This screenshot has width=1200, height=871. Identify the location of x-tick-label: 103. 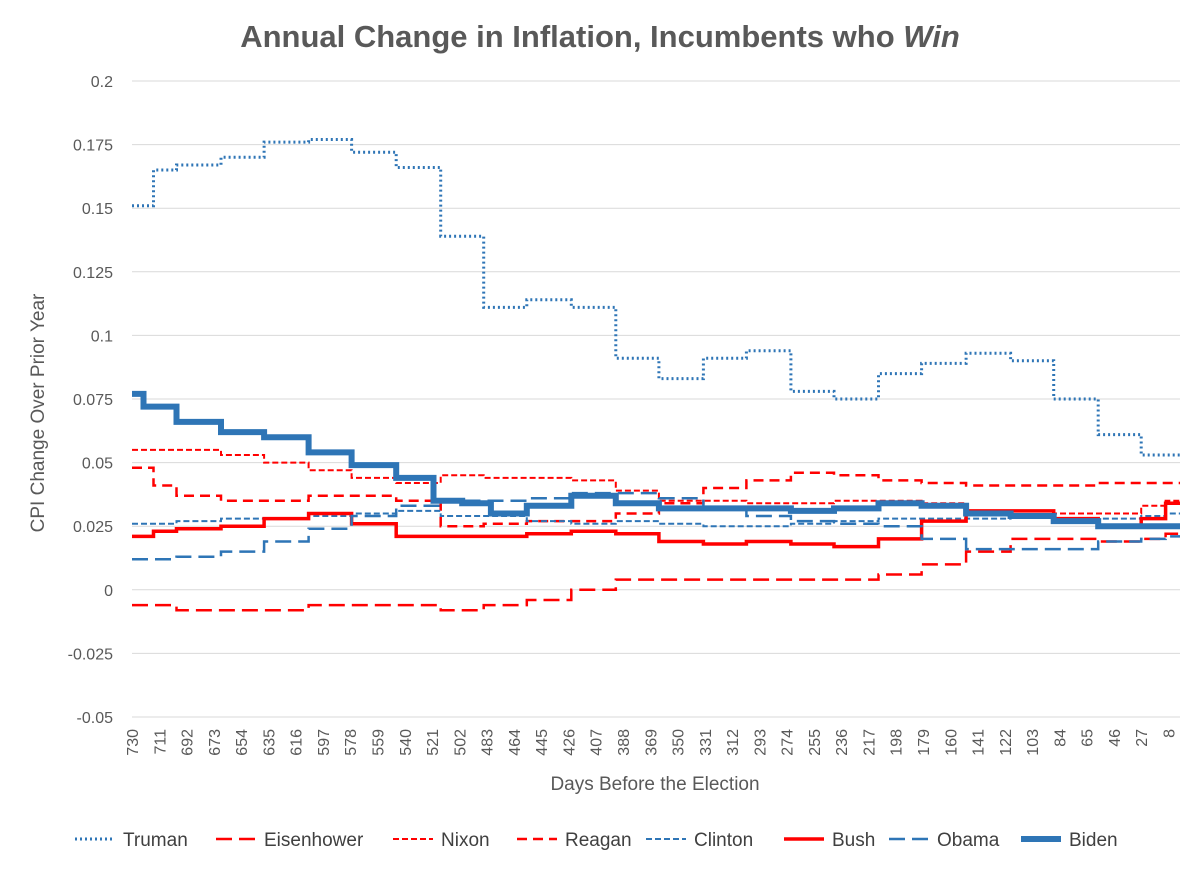
(1033, 742).